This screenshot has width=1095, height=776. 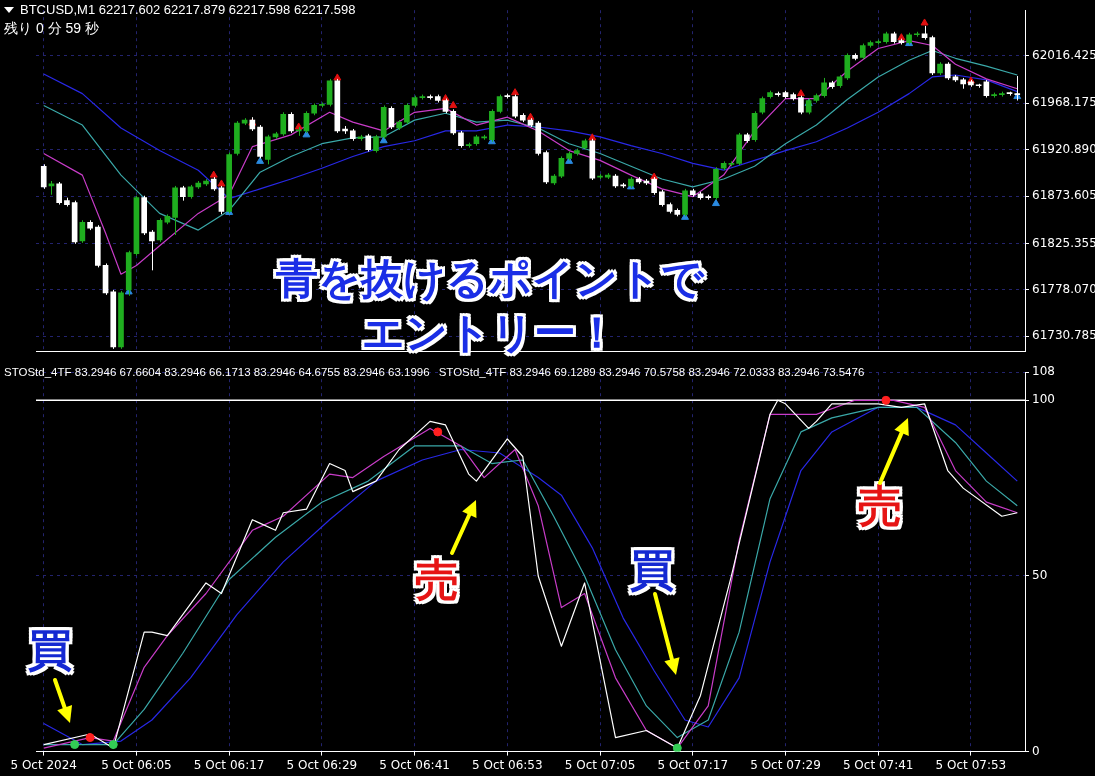 What do you see at coordinates (1043, 371) in the screenshot?
I see `y-tick-label: 108` at bounding box center [1043, 371].